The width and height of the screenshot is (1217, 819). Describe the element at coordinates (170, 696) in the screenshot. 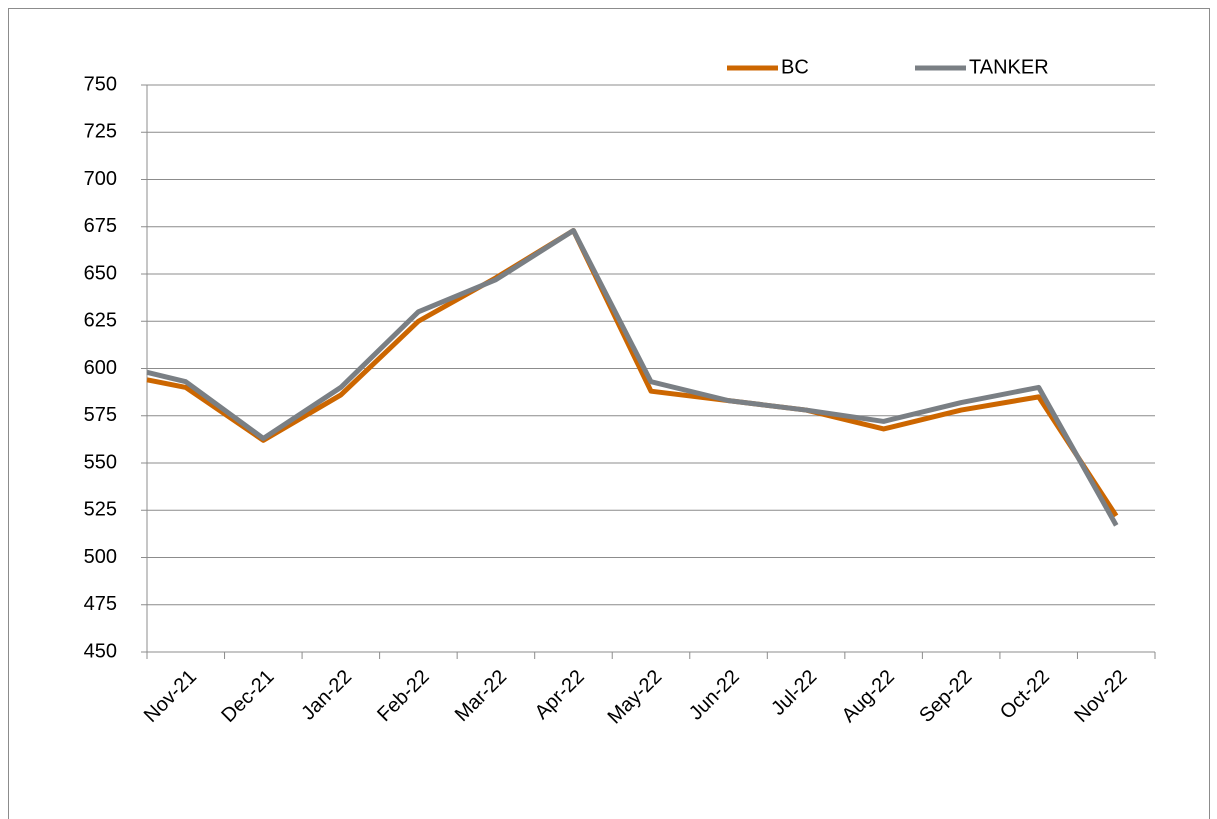

I see `x-tick-label: Nov-21` at that location.